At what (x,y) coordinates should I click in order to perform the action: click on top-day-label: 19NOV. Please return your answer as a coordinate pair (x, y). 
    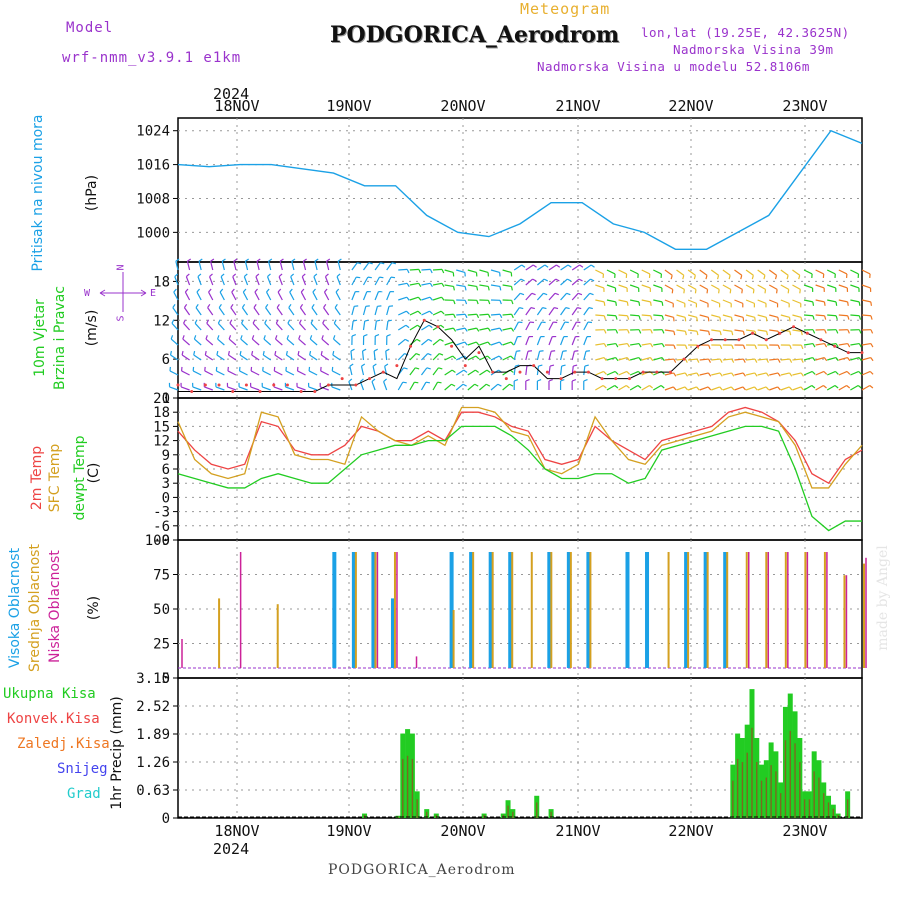
    Looking at the image, I should click on (348, 106).